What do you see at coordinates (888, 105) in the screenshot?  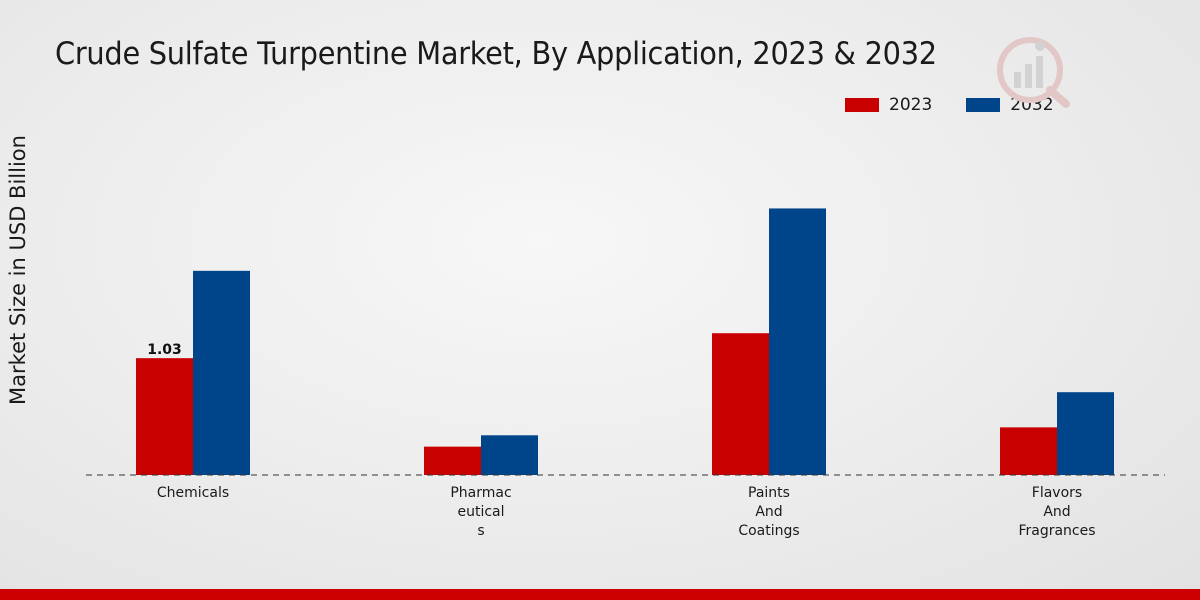 I see `legend-item-2023: 2023` at bounding box center [888, 105].